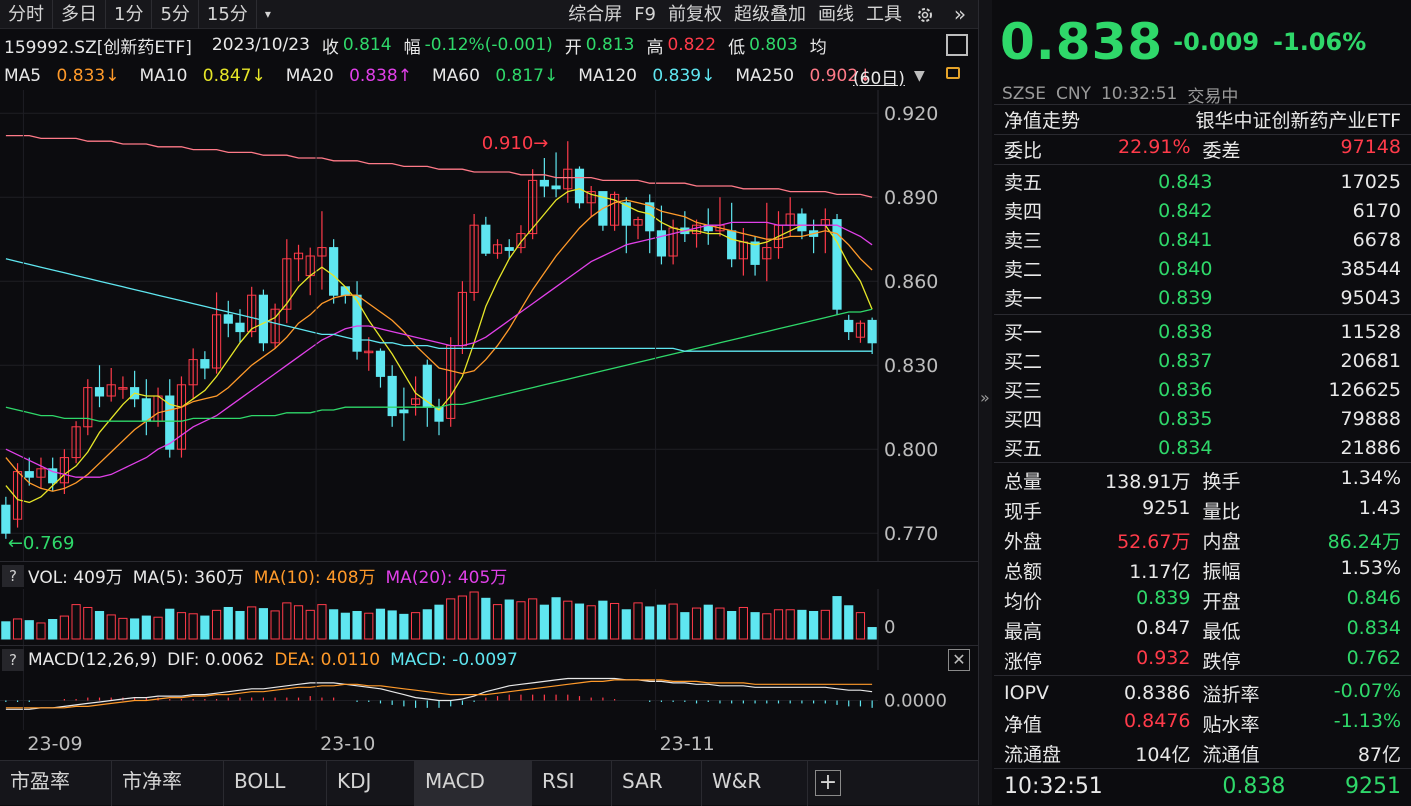  What do you see at coordinates (62, 76) in the screenshot?
I see `ma-legend-ma5: MA5 0.833↓` at bounding box center [62, 76].